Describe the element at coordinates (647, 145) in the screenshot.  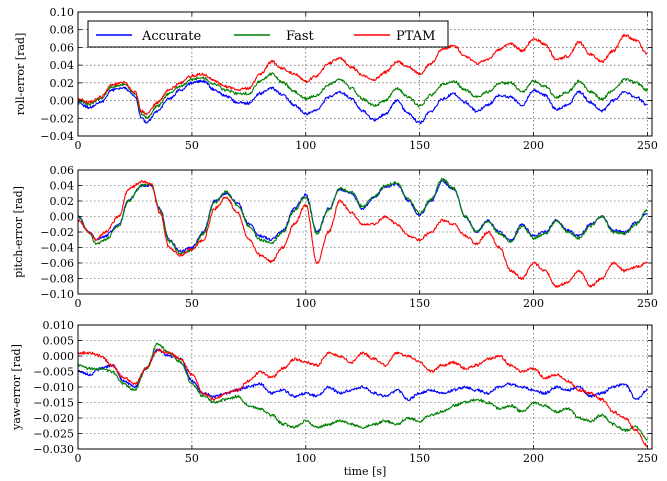
I see `roll-x-tick-label: 250` at that location.